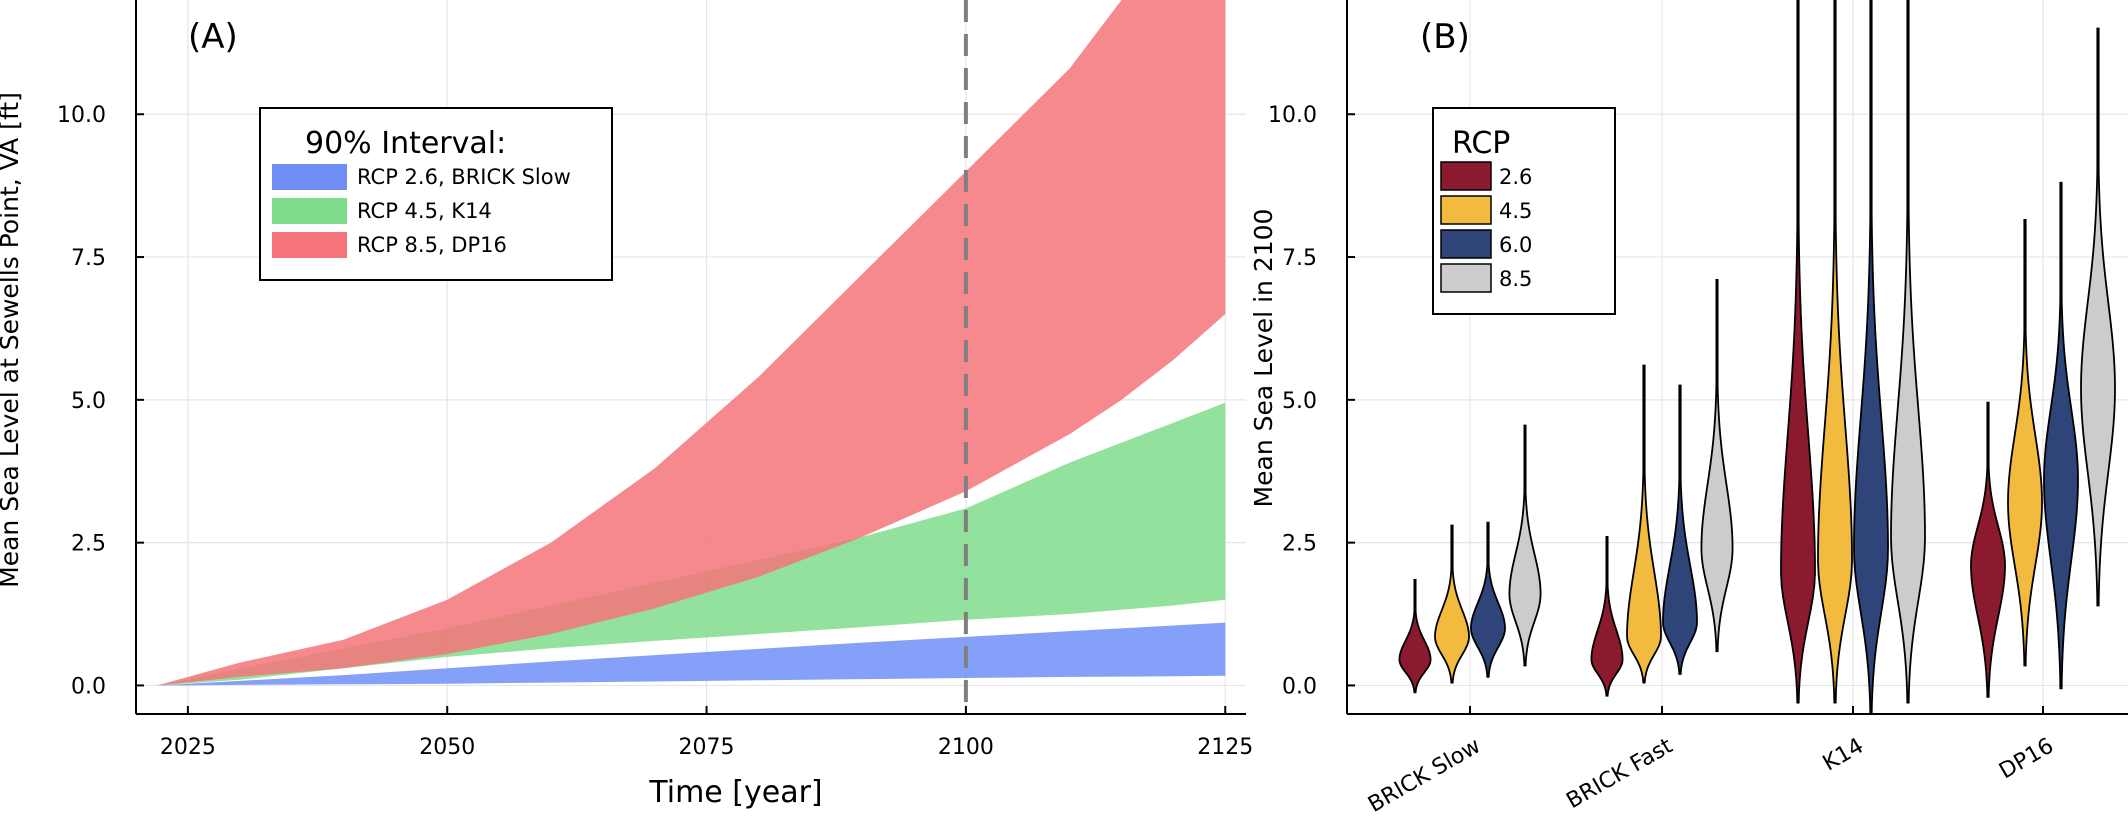 Image resolution: width=2128 pixels, height=828 pixels. Describe the element at coordinates (88, 258) in the screenshot. I see `panel-a-y-tick-label: 7.5` at that location.